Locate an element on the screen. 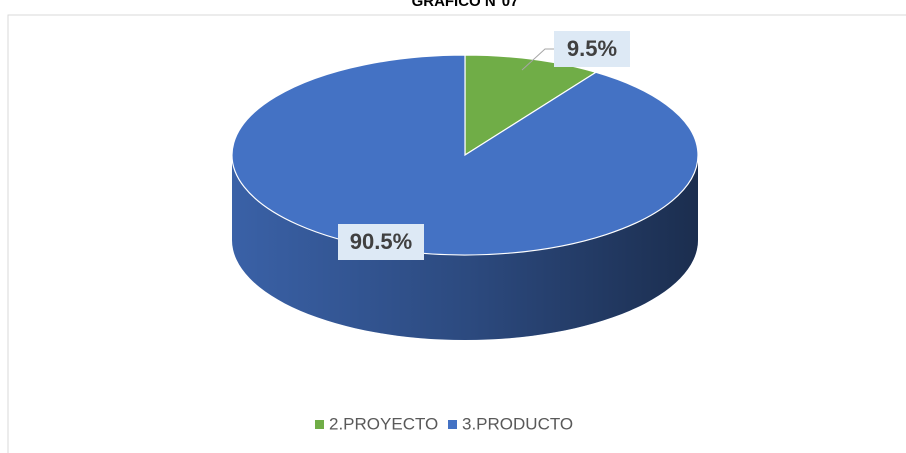 This screenshot has width=906, height=453. legend-label: 2.PROYECTO is located at coordinates (383, 423).